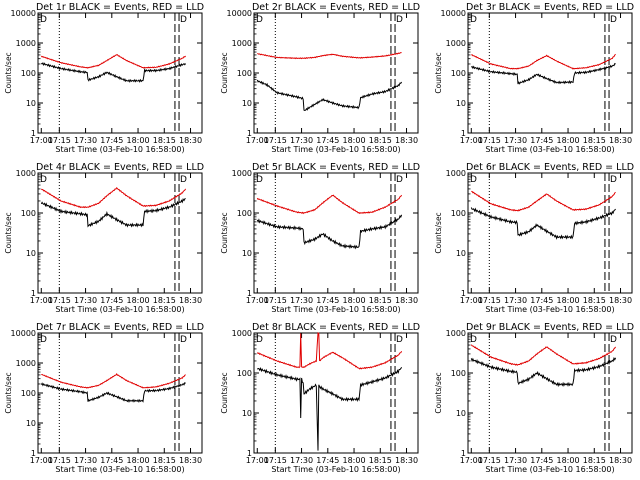  I want to click on panel-title: Det 5r BLACK = Events, RED = LLD, so click(336, 167).